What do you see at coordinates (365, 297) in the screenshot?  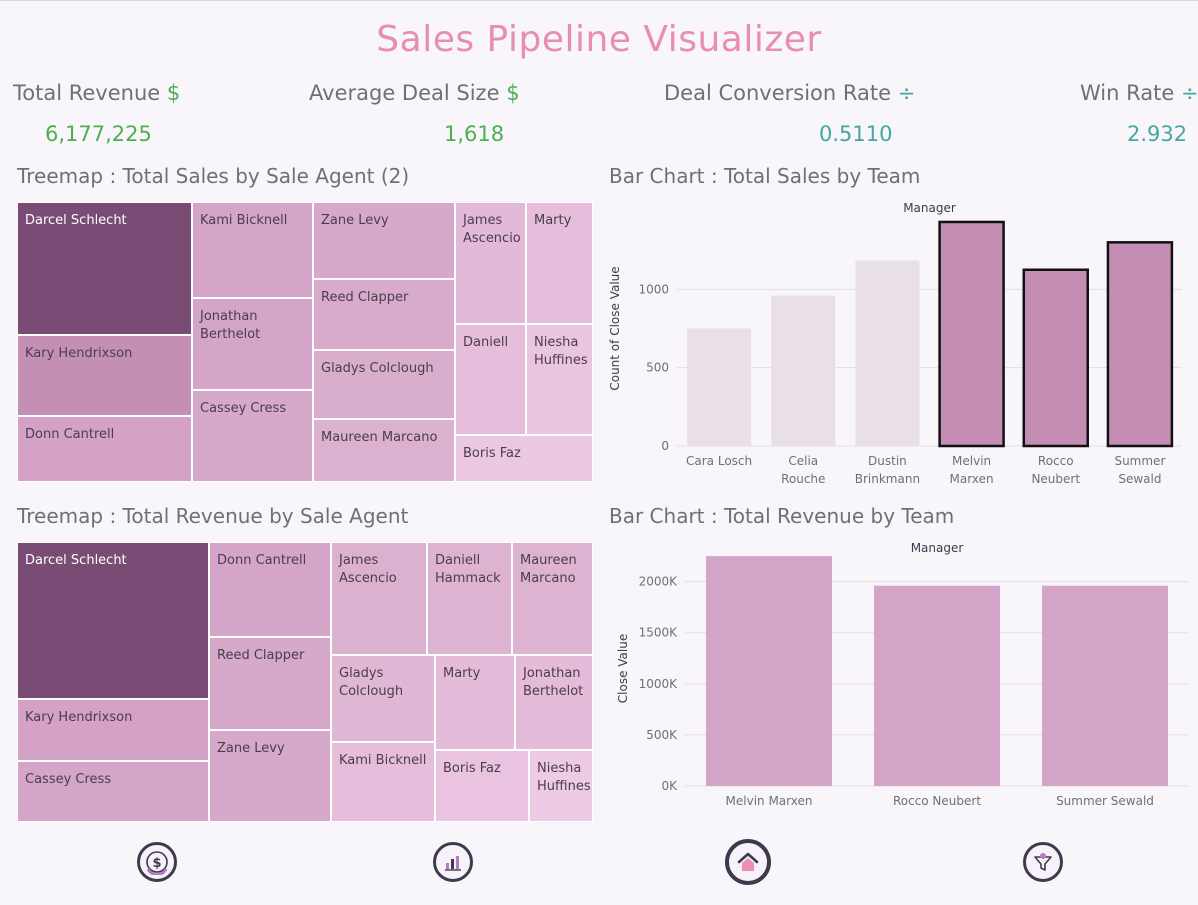 I see `tile-label: Reed Clapper` at bounding box center [365, 297].